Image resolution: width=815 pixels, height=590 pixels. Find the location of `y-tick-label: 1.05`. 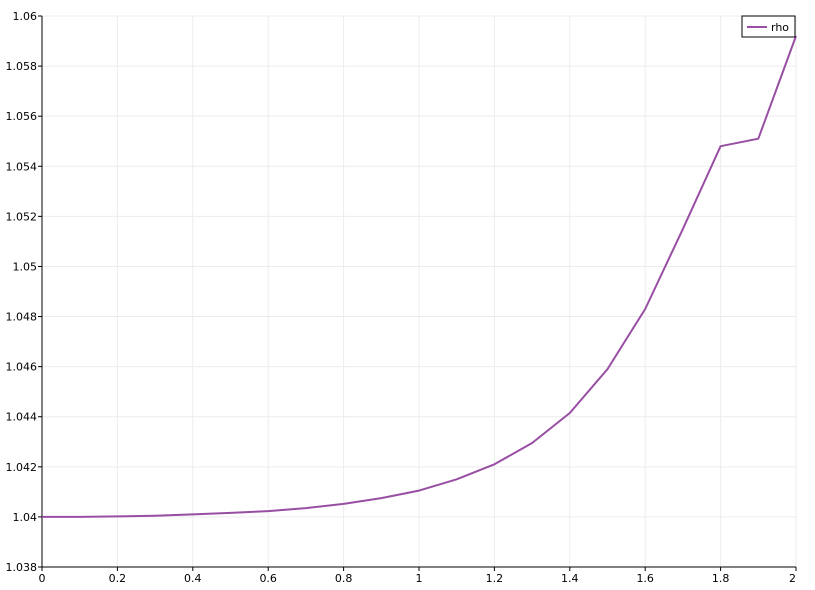

y-tick-label: 1.05 is located at coordinates (25, 266).